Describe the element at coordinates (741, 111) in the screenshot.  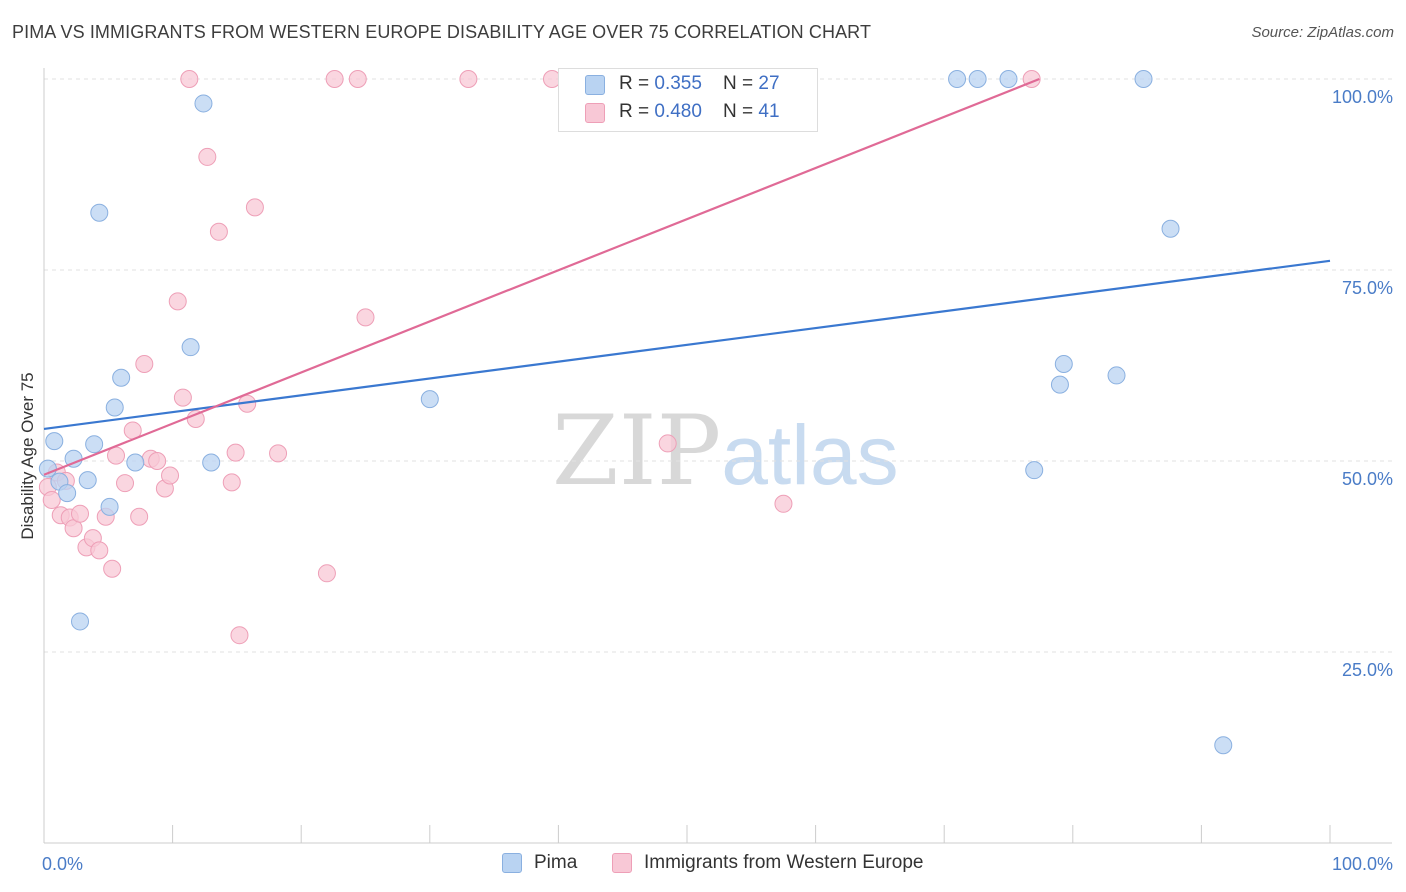
I see `immigrants-n-label: N =` at that location.